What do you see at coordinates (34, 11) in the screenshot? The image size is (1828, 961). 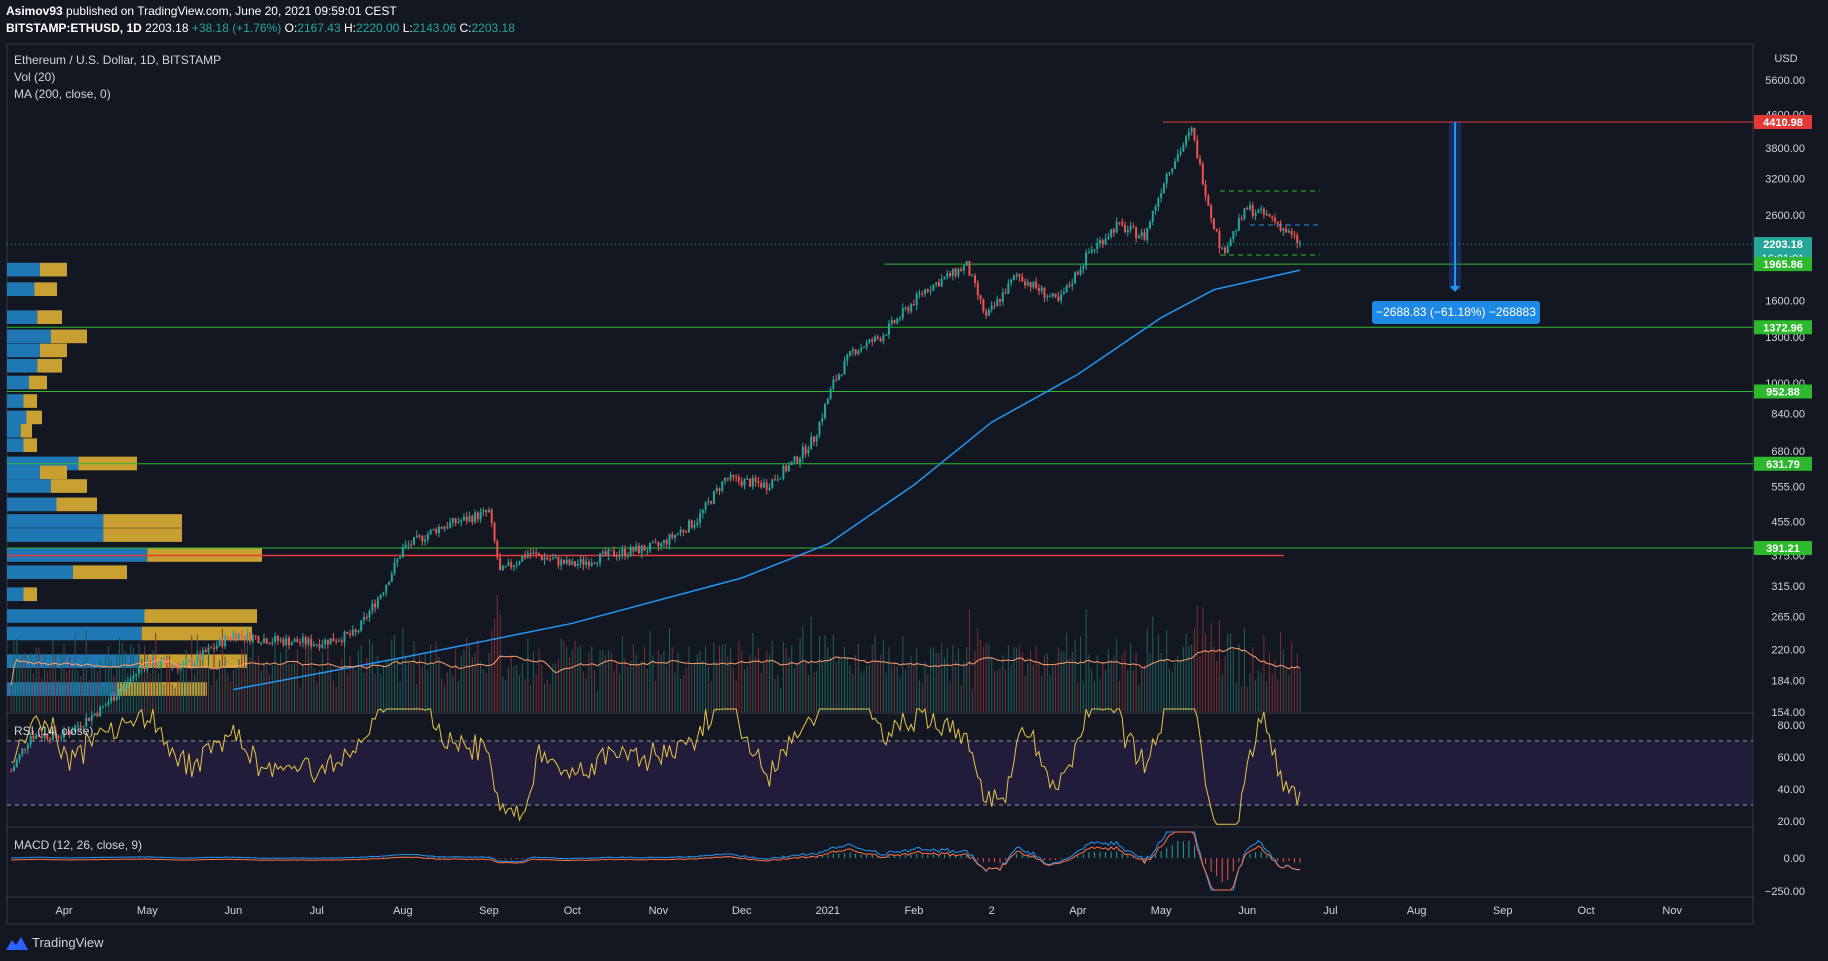 I see `author-name: Asimov93` at bounding box center [34, 11].